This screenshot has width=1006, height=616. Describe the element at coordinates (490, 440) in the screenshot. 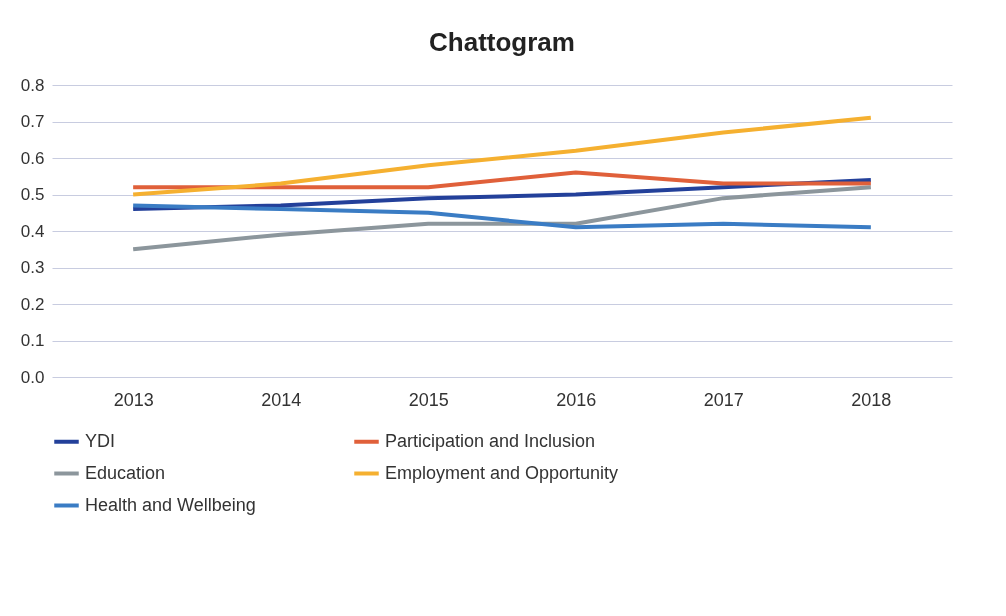

I see `legend-label: Participation and Inclusion` at that location.